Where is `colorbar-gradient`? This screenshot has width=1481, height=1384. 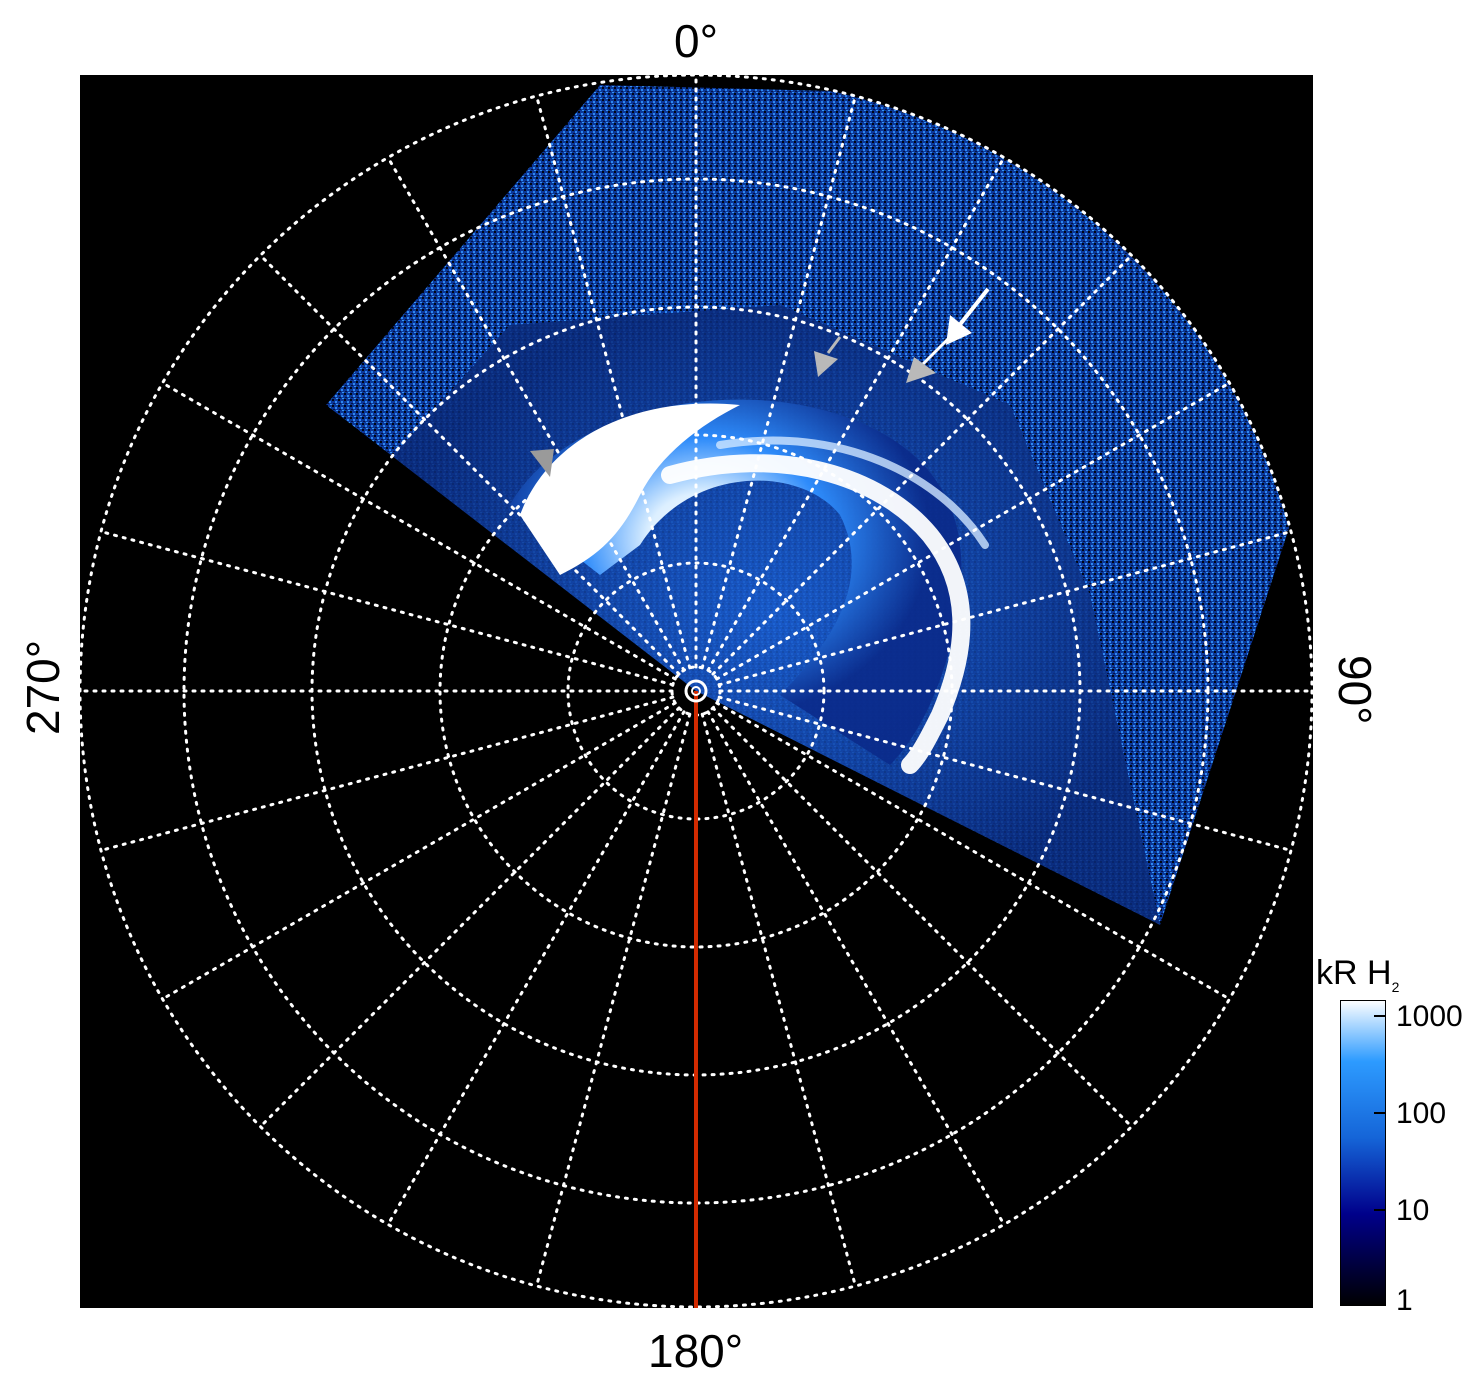
colorbar-gradient is located at coordinates (1363, 1153).